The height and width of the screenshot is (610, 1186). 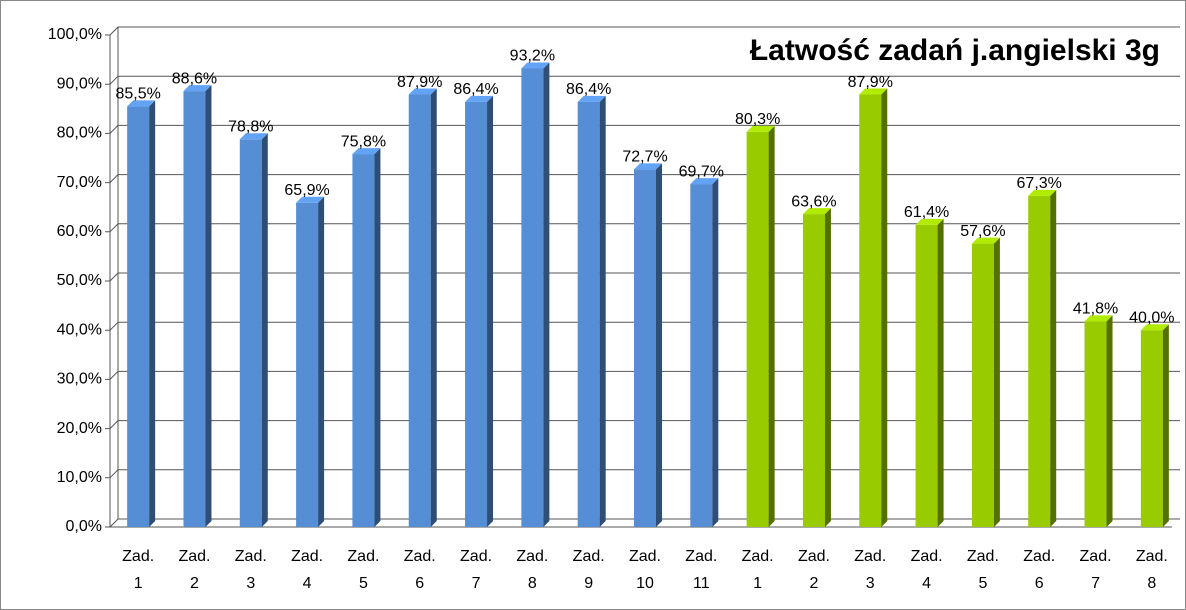 I want to click on y-tick-label: 80,0%, so click(x=79, y=133).